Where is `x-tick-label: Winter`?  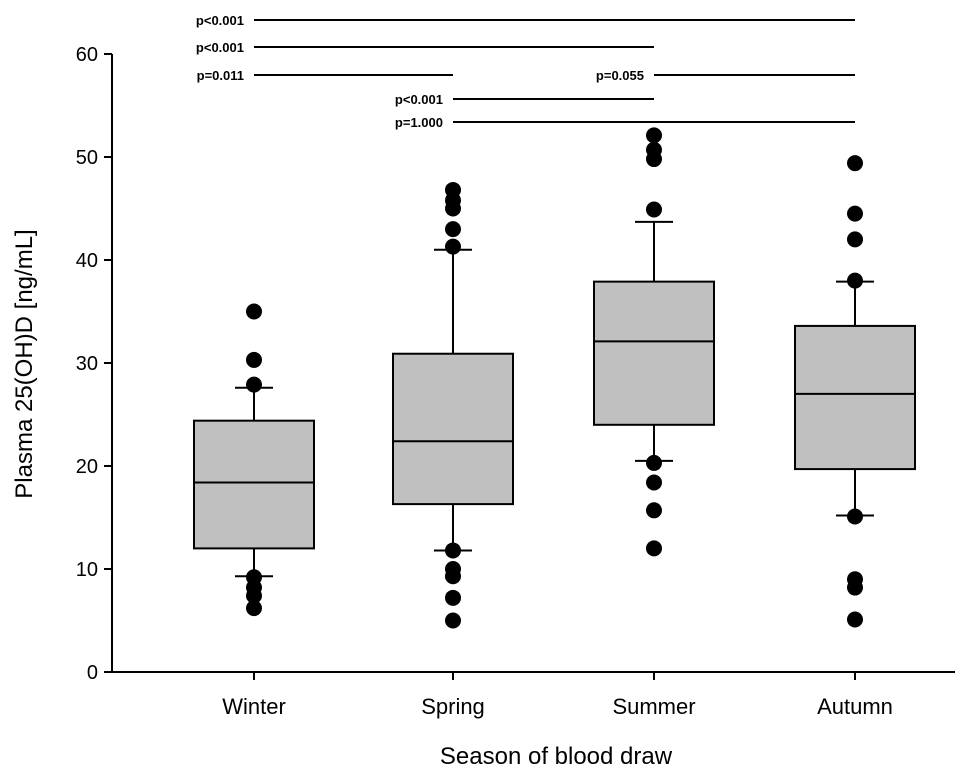
x-tick-label: Winter is located at coordinates (254, 706).